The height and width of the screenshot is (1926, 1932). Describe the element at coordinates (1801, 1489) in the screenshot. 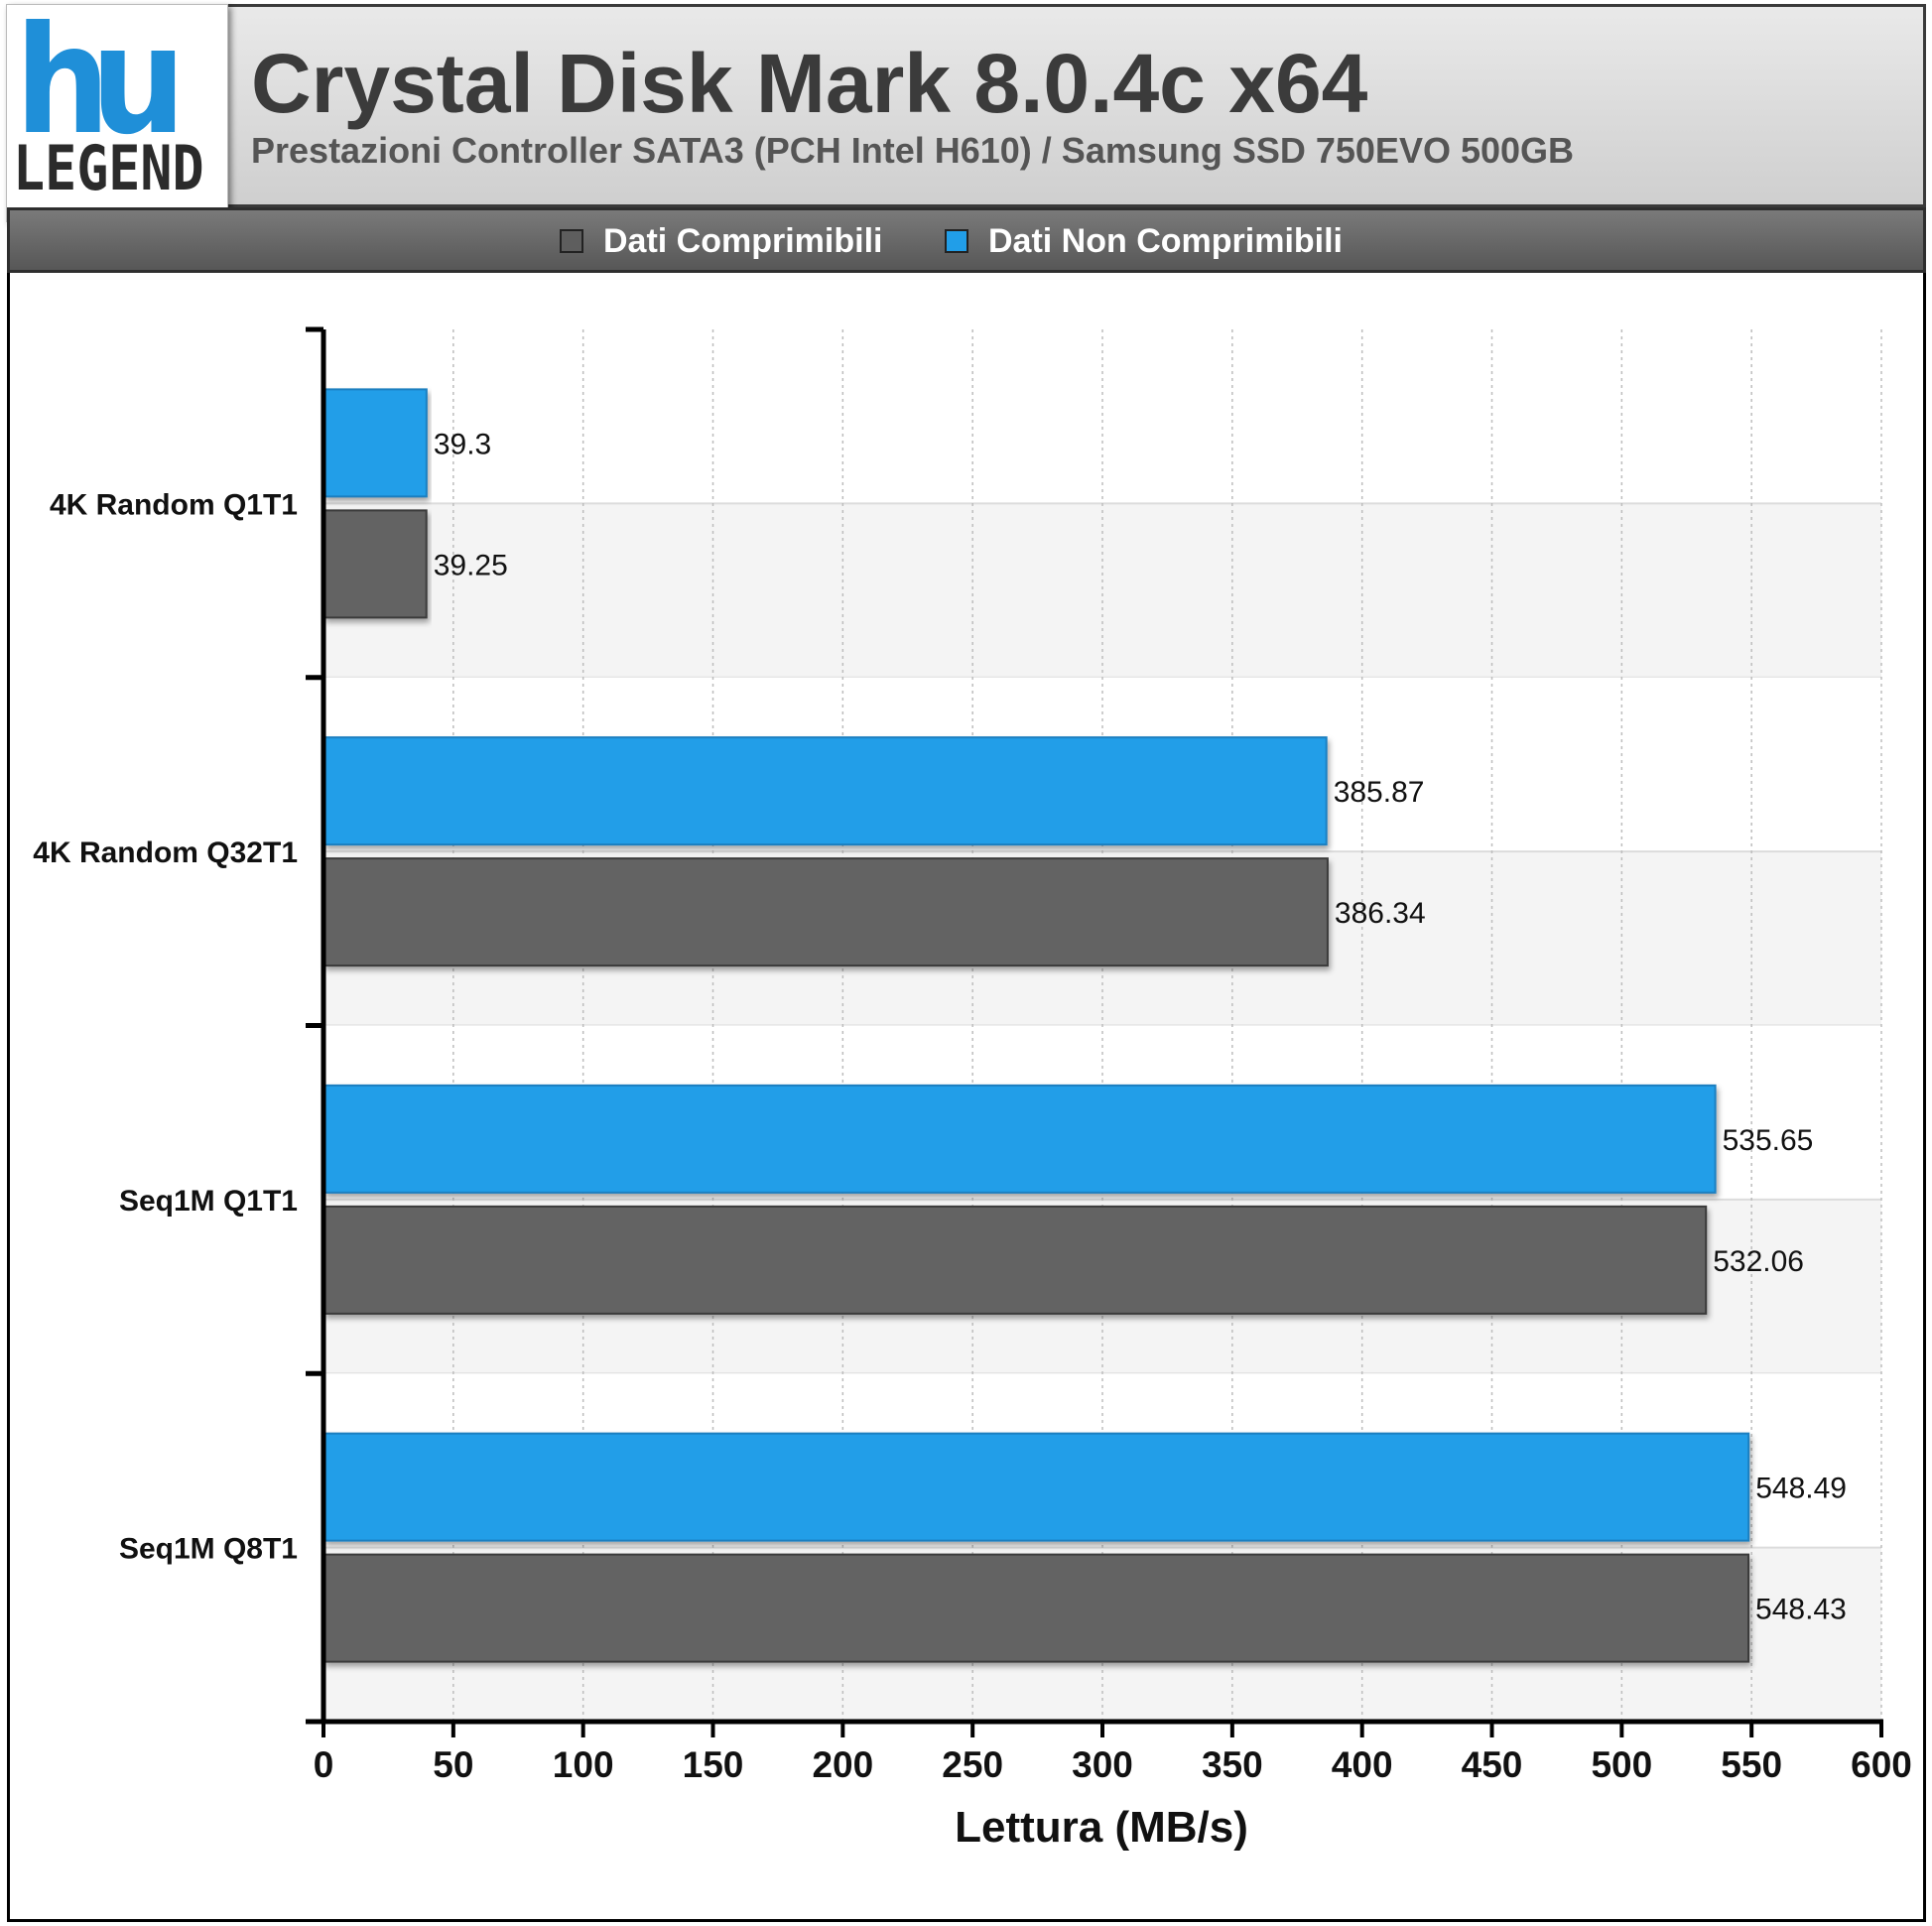

I see `bar-value-label: 548.49` at that location.